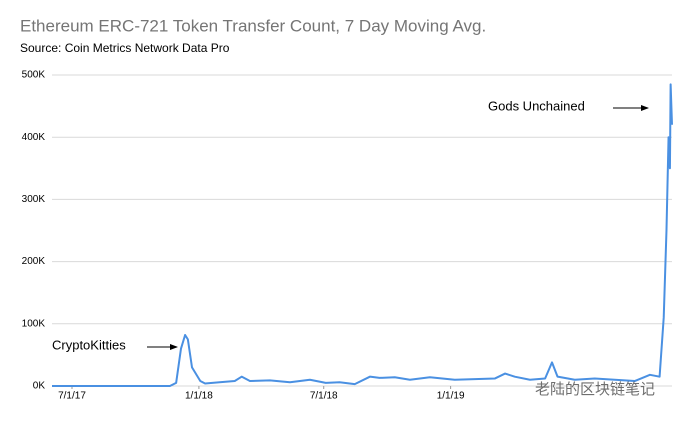 This screenshot has width=692, height=421. What do you see at coordinates (595, 389) in the screenshot?
I see `watermark: 老陆的区块链笔记` at bounding box center [595, 389].